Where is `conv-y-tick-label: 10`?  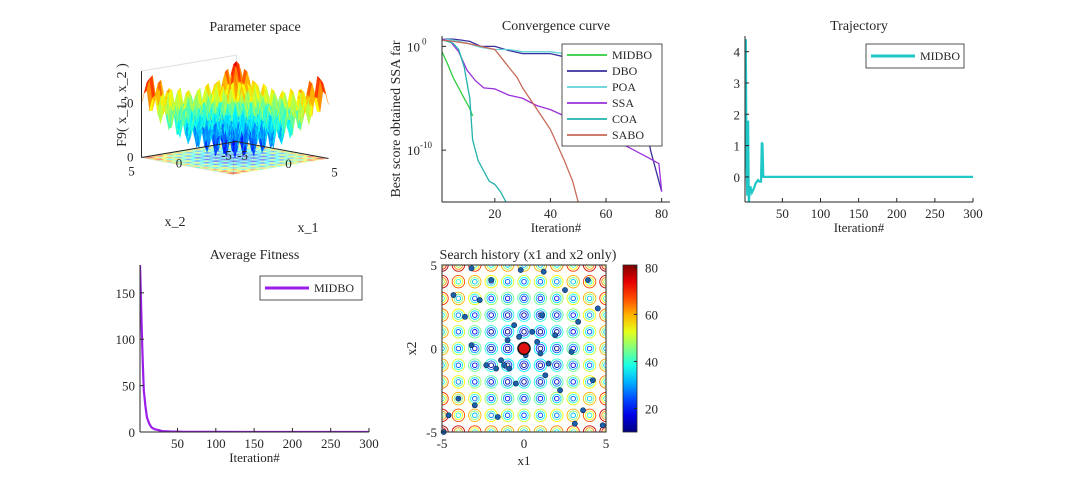
conv-y-tick-label: 10 is located at coordinates (413, 46).